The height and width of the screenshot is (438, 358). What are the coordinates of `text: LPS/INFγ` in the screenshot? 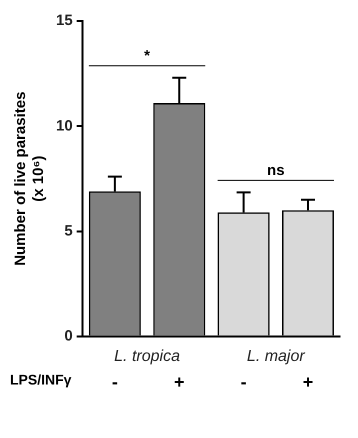 It's located at (41, 379).